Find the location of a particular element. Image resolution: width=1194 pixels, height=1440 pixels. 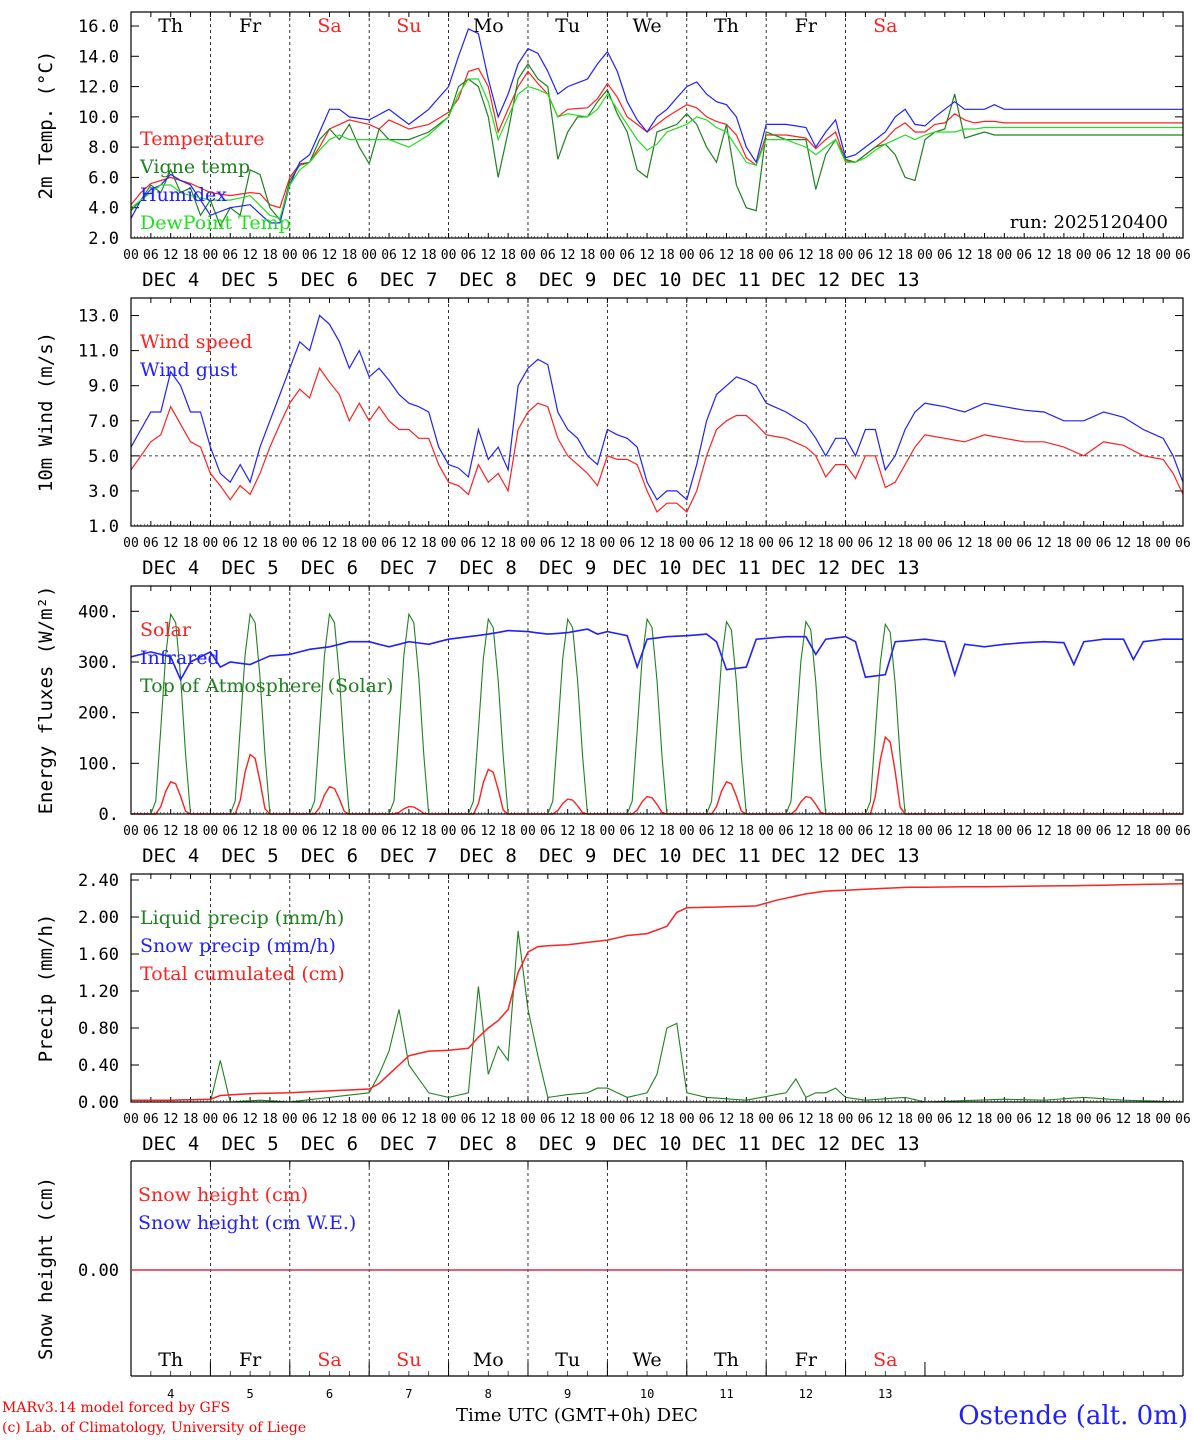

day-label: DEC 5 is located at coordinates (249, 856).